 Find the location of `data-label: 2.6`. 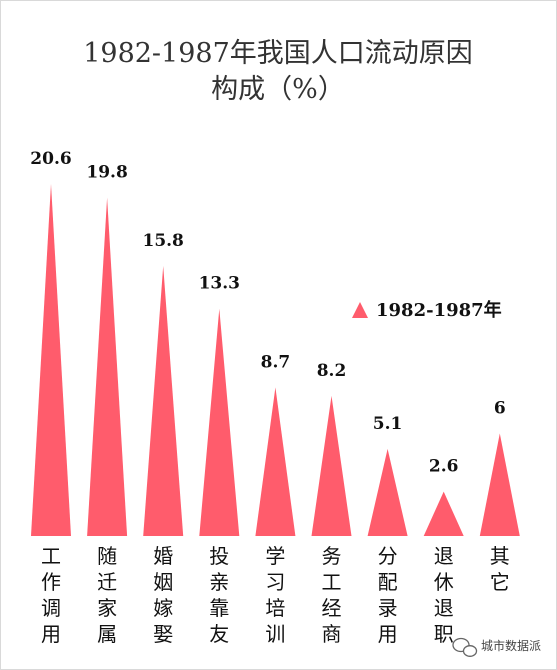

data-label: 2.6 is located at coordinates (444, 467).